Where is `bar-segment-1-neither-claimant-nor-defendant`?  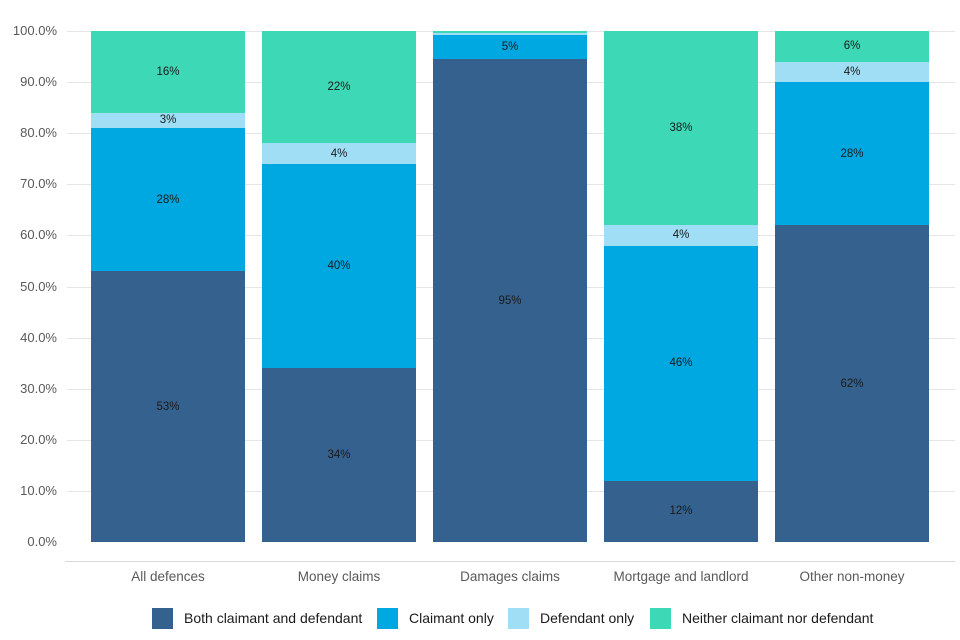 bar-segment-1-neither-claimant-nor-defendant is located at coordinates (339, 87).